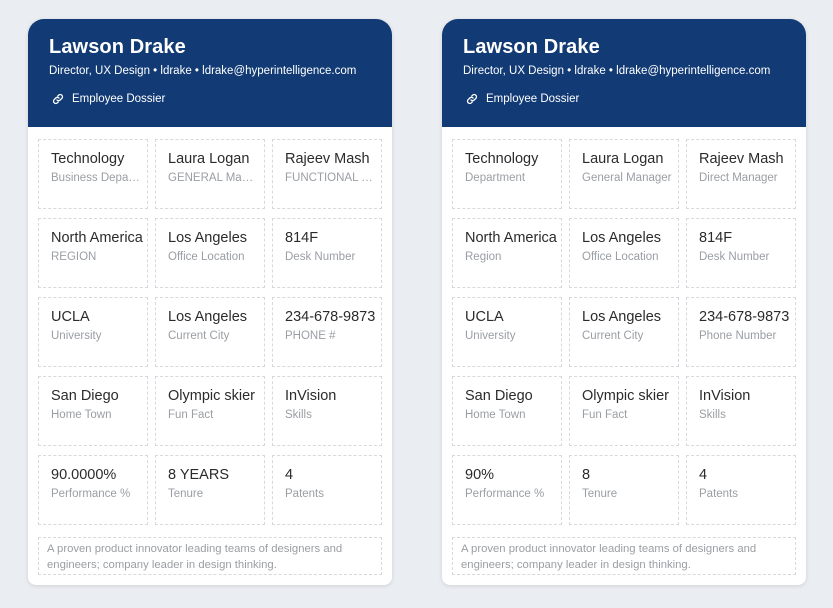  I want to click on attribute-value: Olympic skier, so click(626, 396).